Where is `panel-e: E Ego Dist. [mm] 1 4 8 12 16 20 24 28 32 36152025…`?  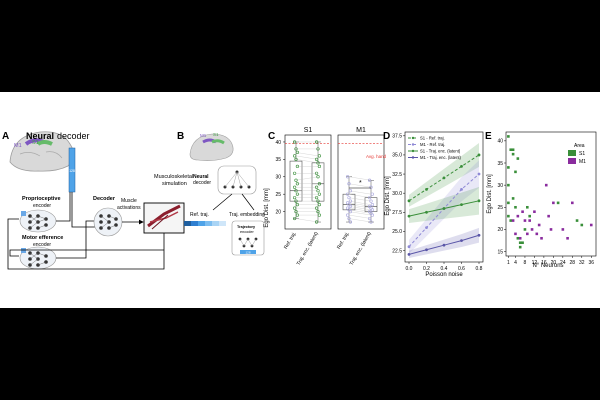 panel-e: E Ego Dist. [mm] 1 4 8 12 16 20 24 28 32 36152025… is located at coordinates (541, 200).